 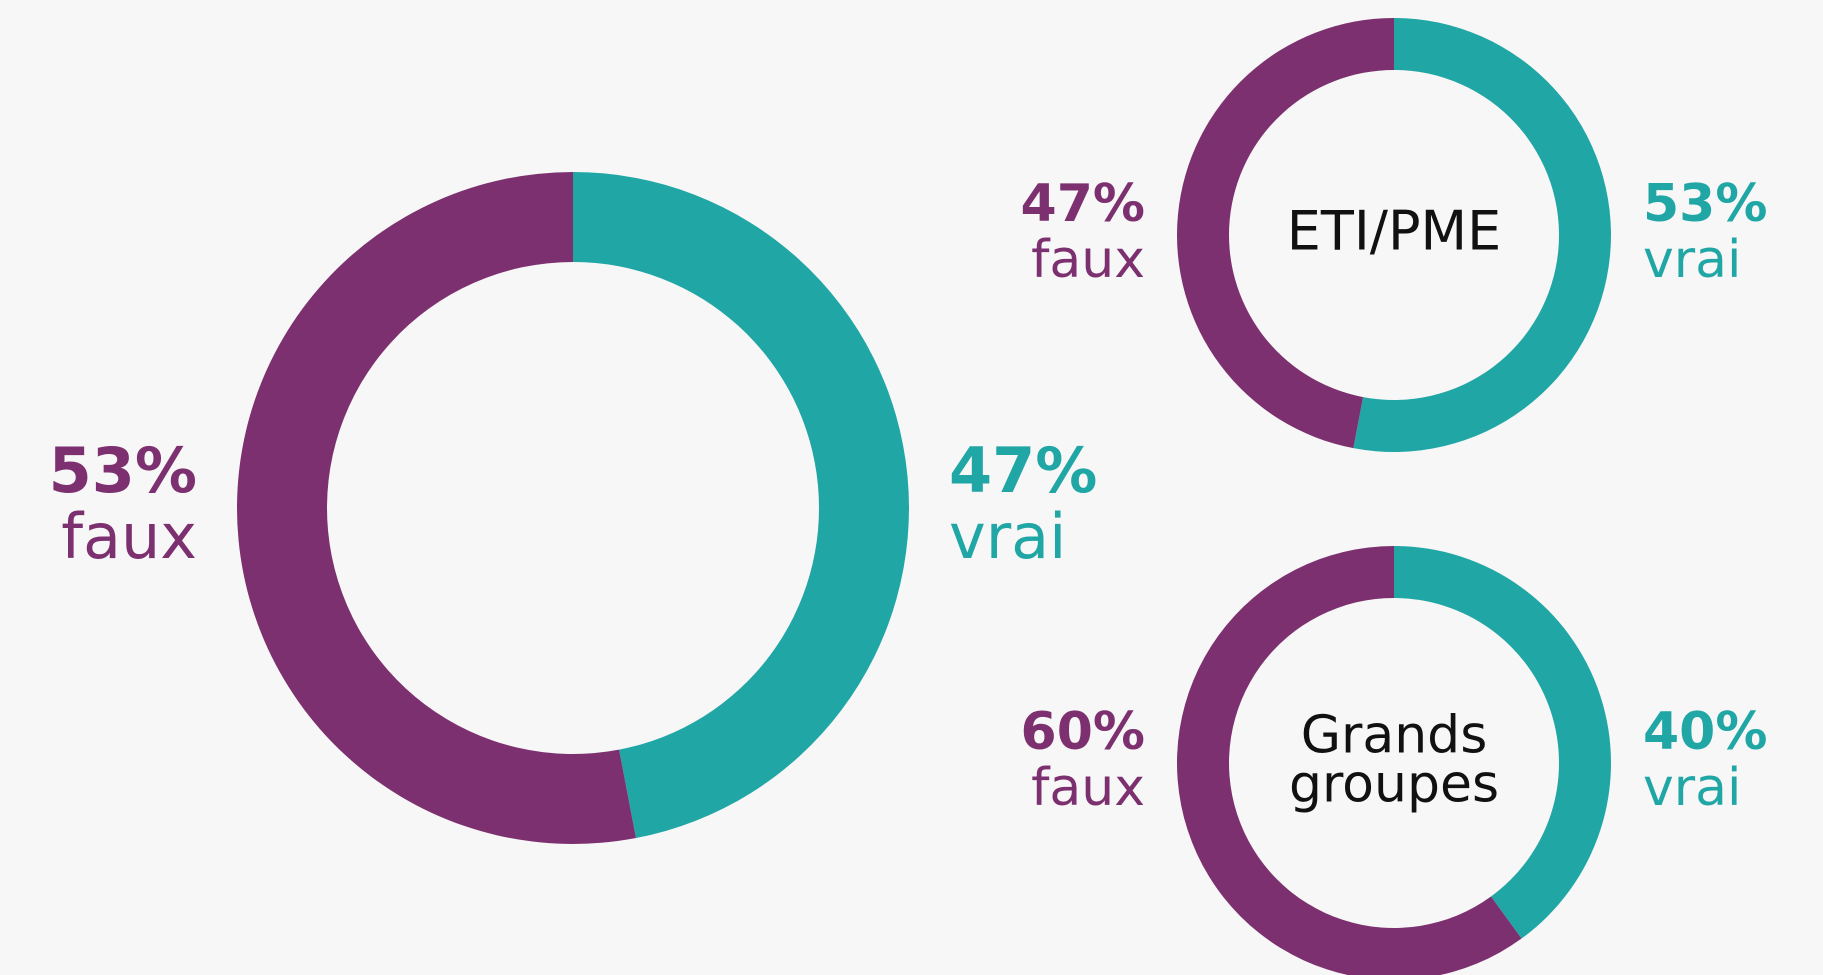 What do you see at coordinates (1394, 759) in the screenshot?
I see `center-label: Grands groupes` at bounding box center [1394, 759].